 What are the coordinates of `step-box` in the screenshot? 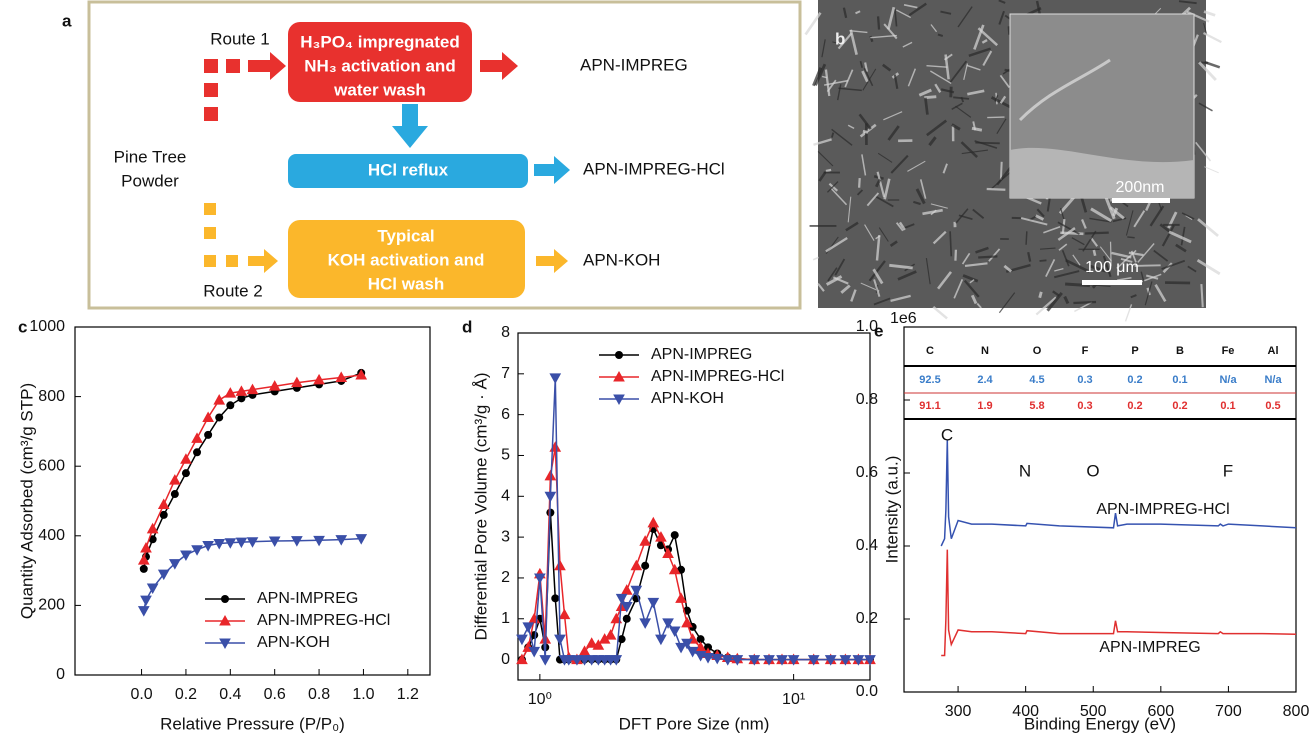 It's located at (408, 171).